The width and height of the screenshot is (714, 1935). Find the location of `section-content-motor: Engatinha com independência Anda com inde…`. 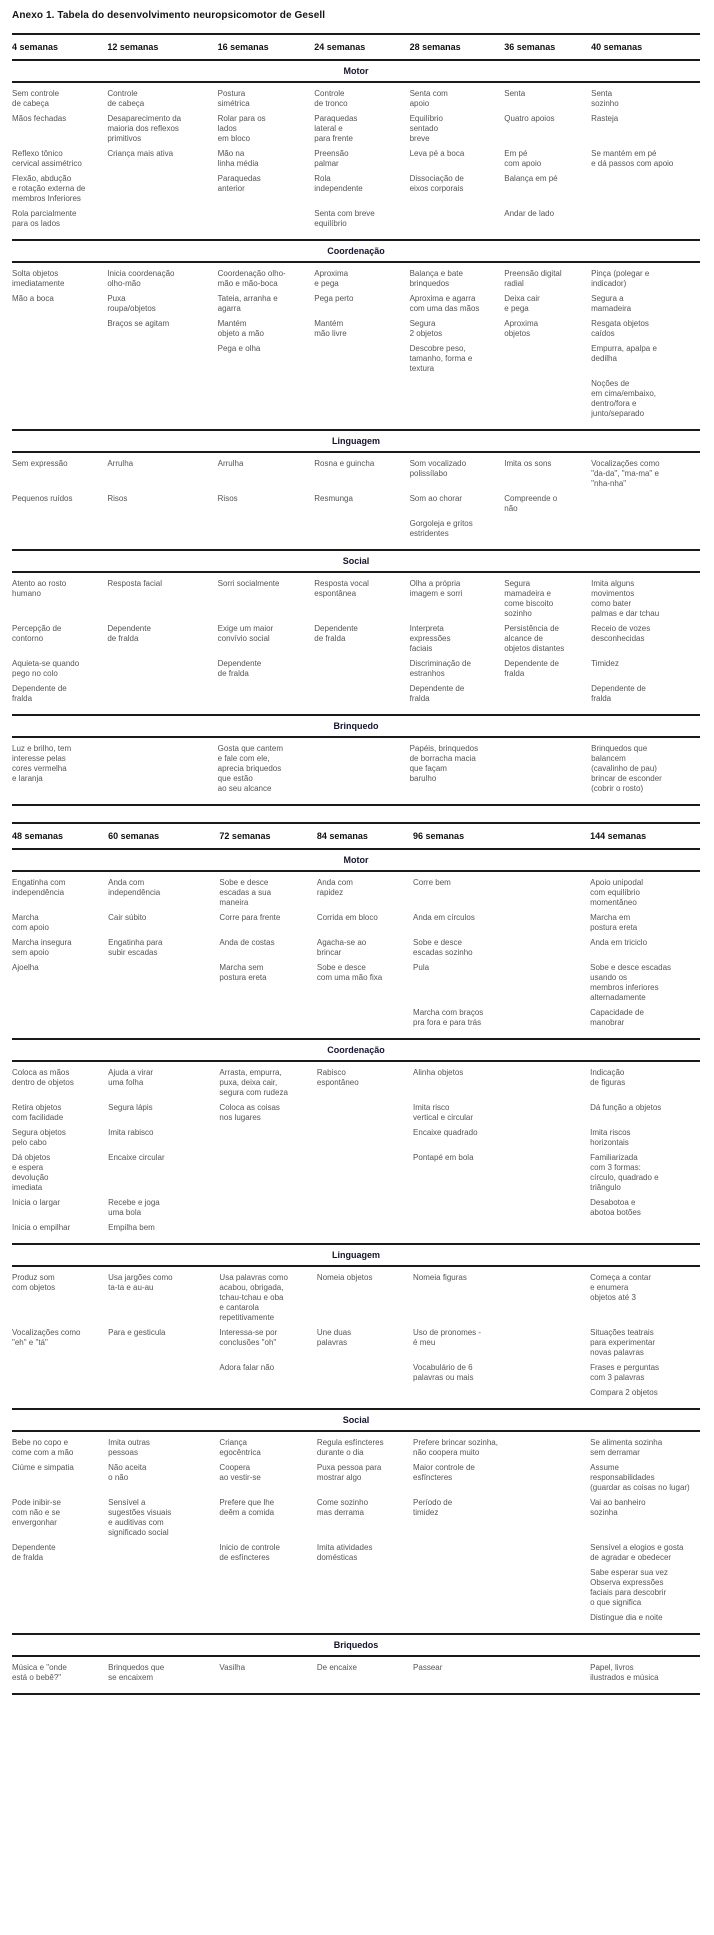

section-content-motor: Engatinha com independência Anda com inde… is located at coordinates (356, 955).